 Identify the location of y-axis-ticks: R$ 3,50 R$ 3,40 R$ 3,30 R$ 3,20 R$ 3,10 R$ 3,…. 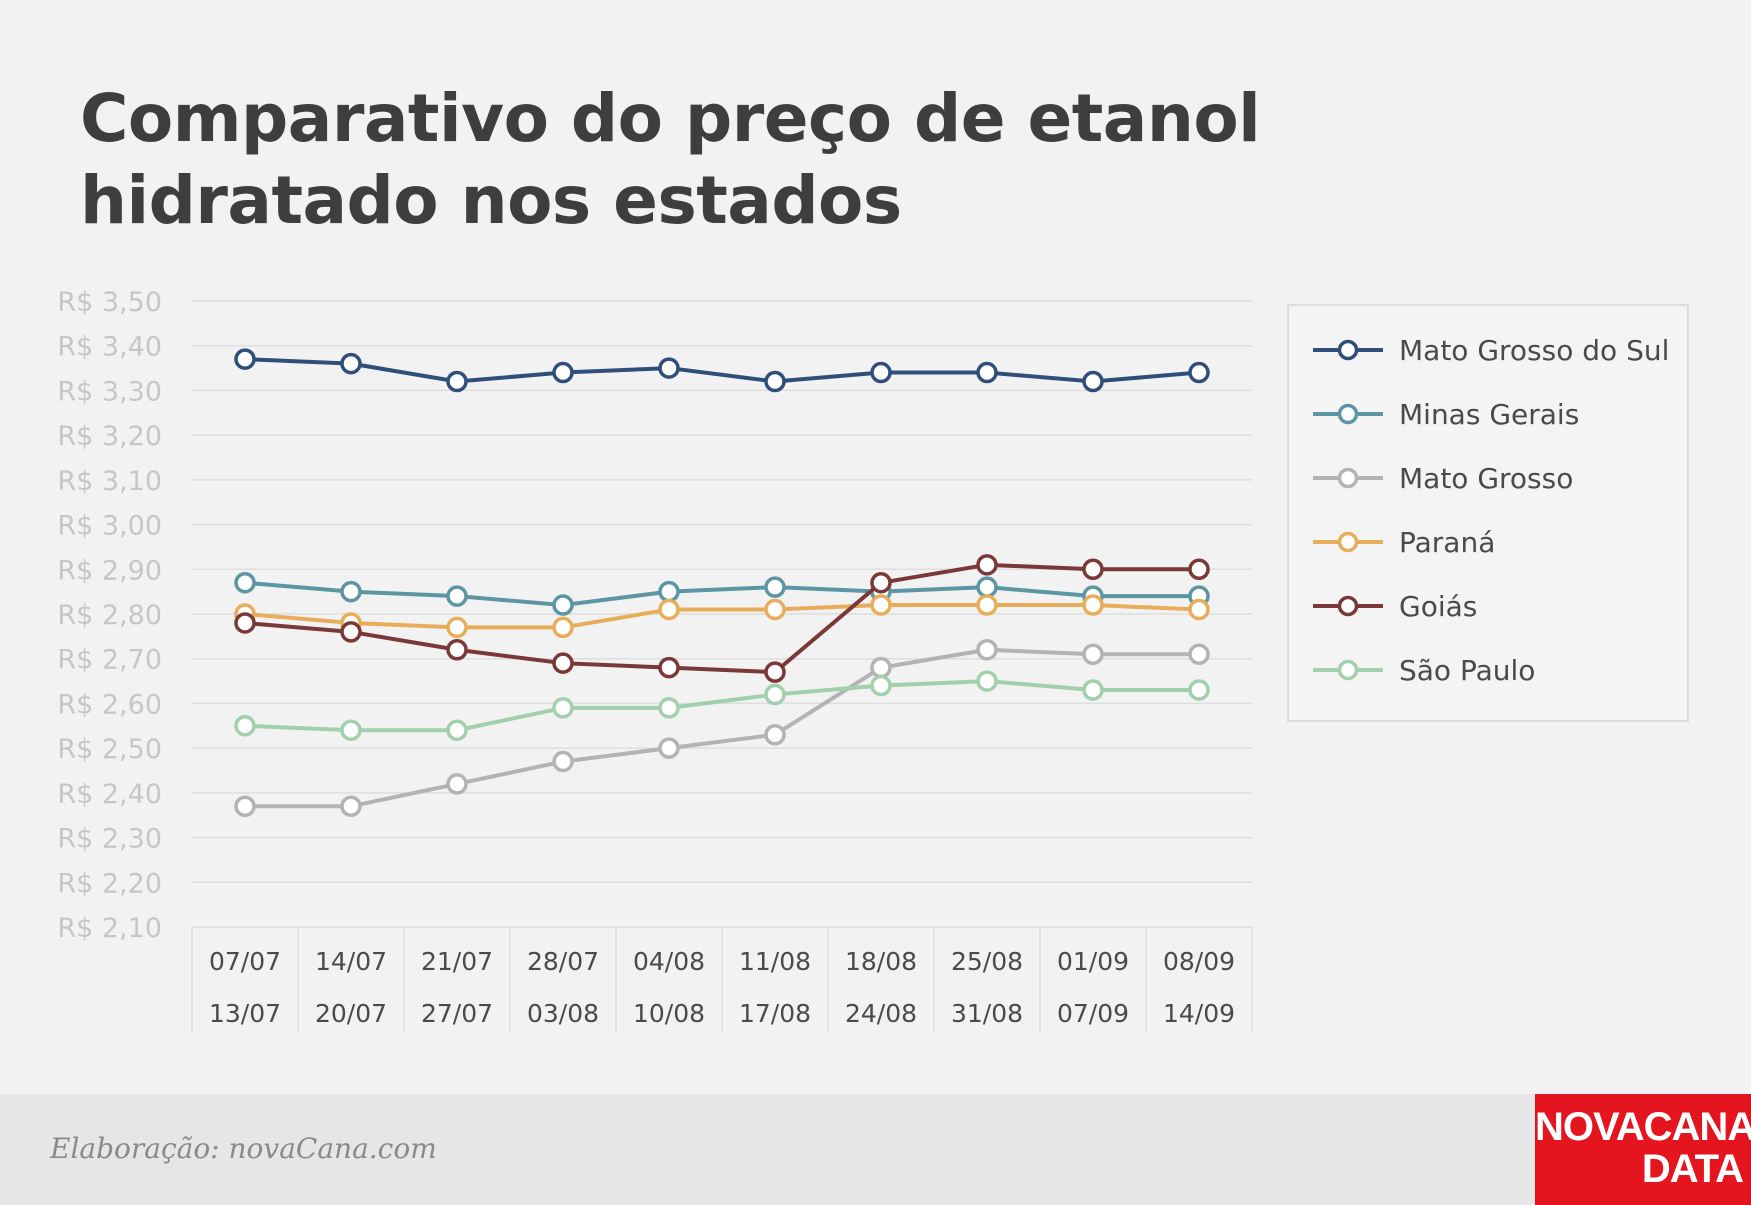
(109, 615).